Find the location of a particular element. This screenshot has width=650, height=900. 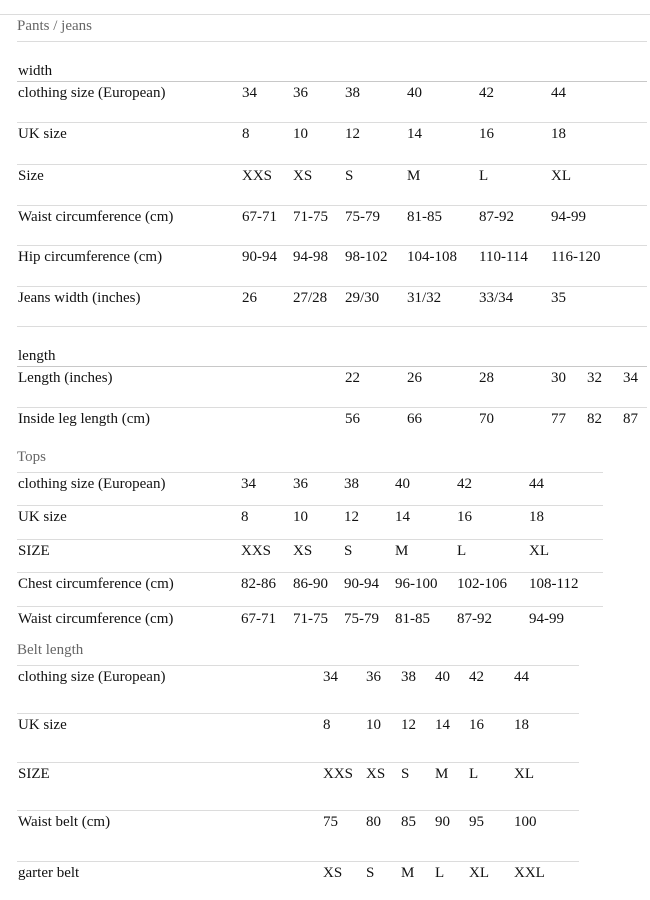

table-cell: 29/30 is located at coordinates (362, 298).